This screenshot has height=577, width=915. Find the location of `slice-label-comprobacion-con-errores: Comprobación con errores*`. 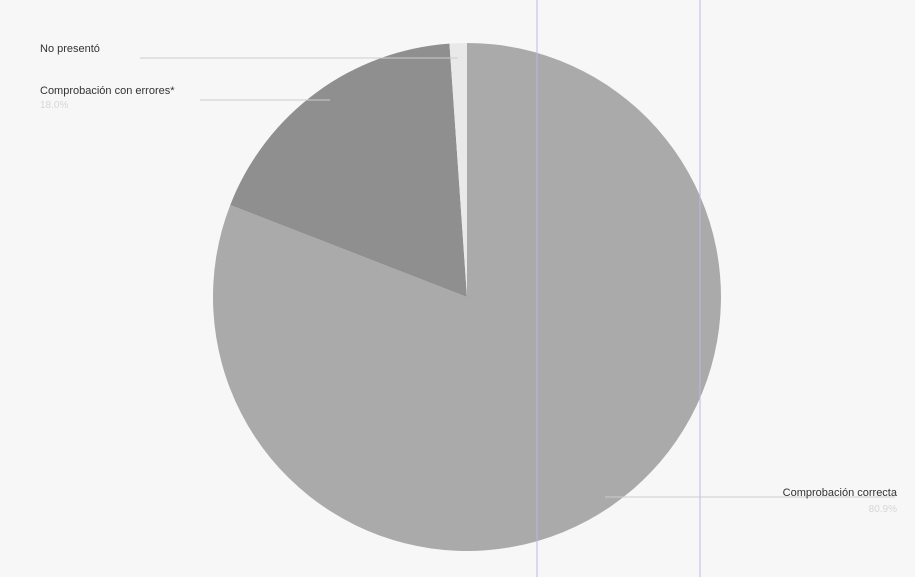

slice-label-comprobacion-con-errores: Comprobación con errores* is located at coordinates (107, 91).